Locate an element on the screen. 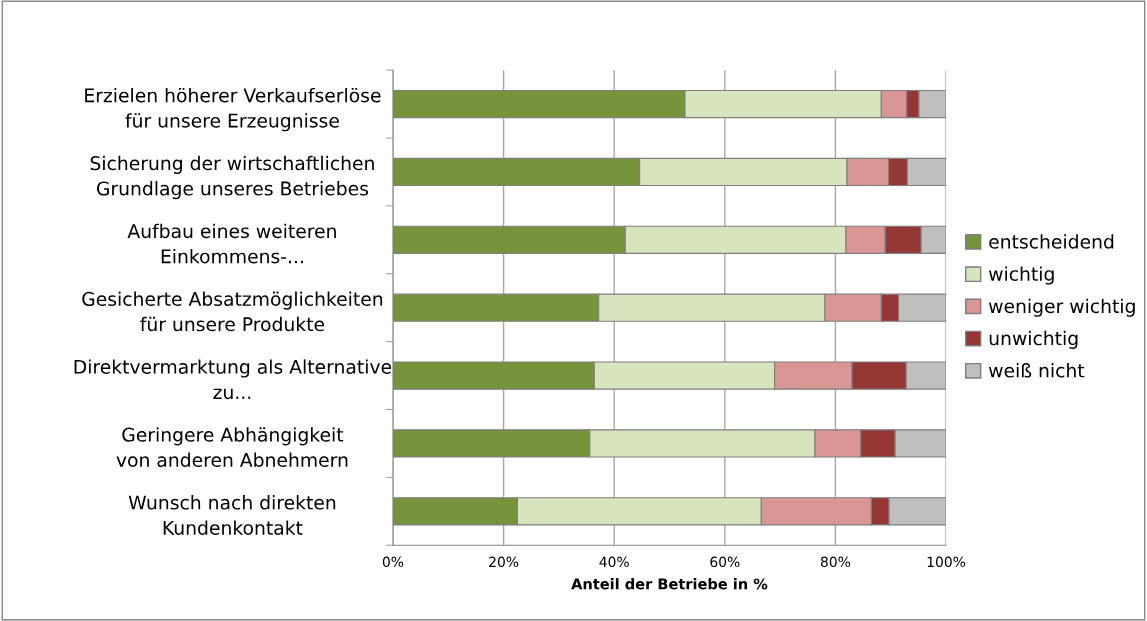 The height and width of the screenshot is (621, 1147). x-tick-label: 40% is located at coordinates (614, 562).